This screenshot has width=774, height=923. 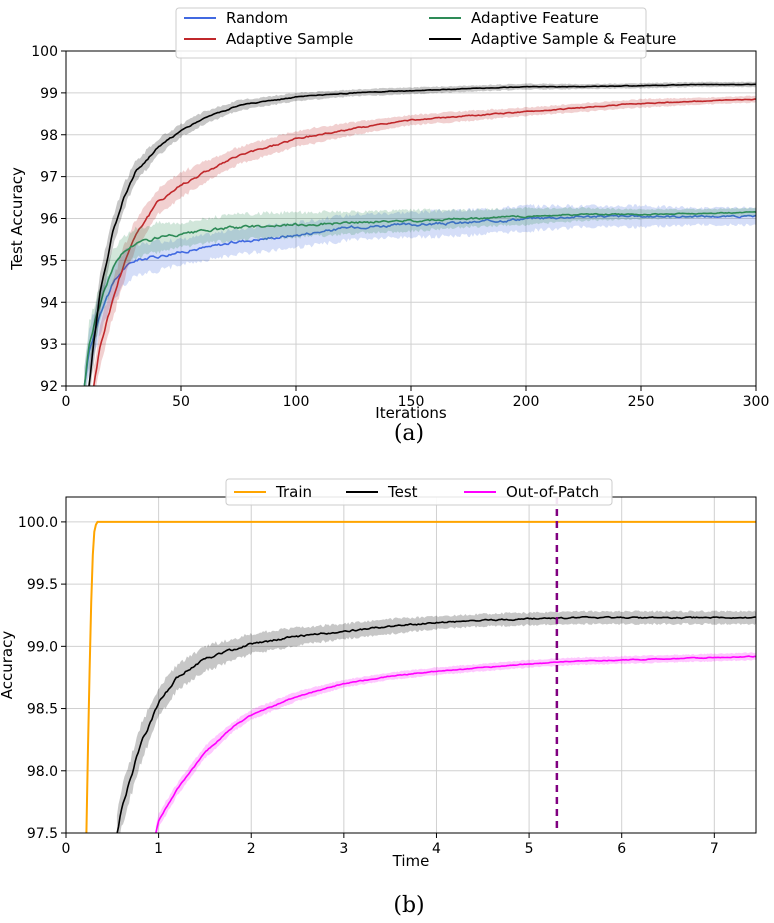 I want to click on legend: Train Test Out-of-Patch, so click(x=419, y=492).